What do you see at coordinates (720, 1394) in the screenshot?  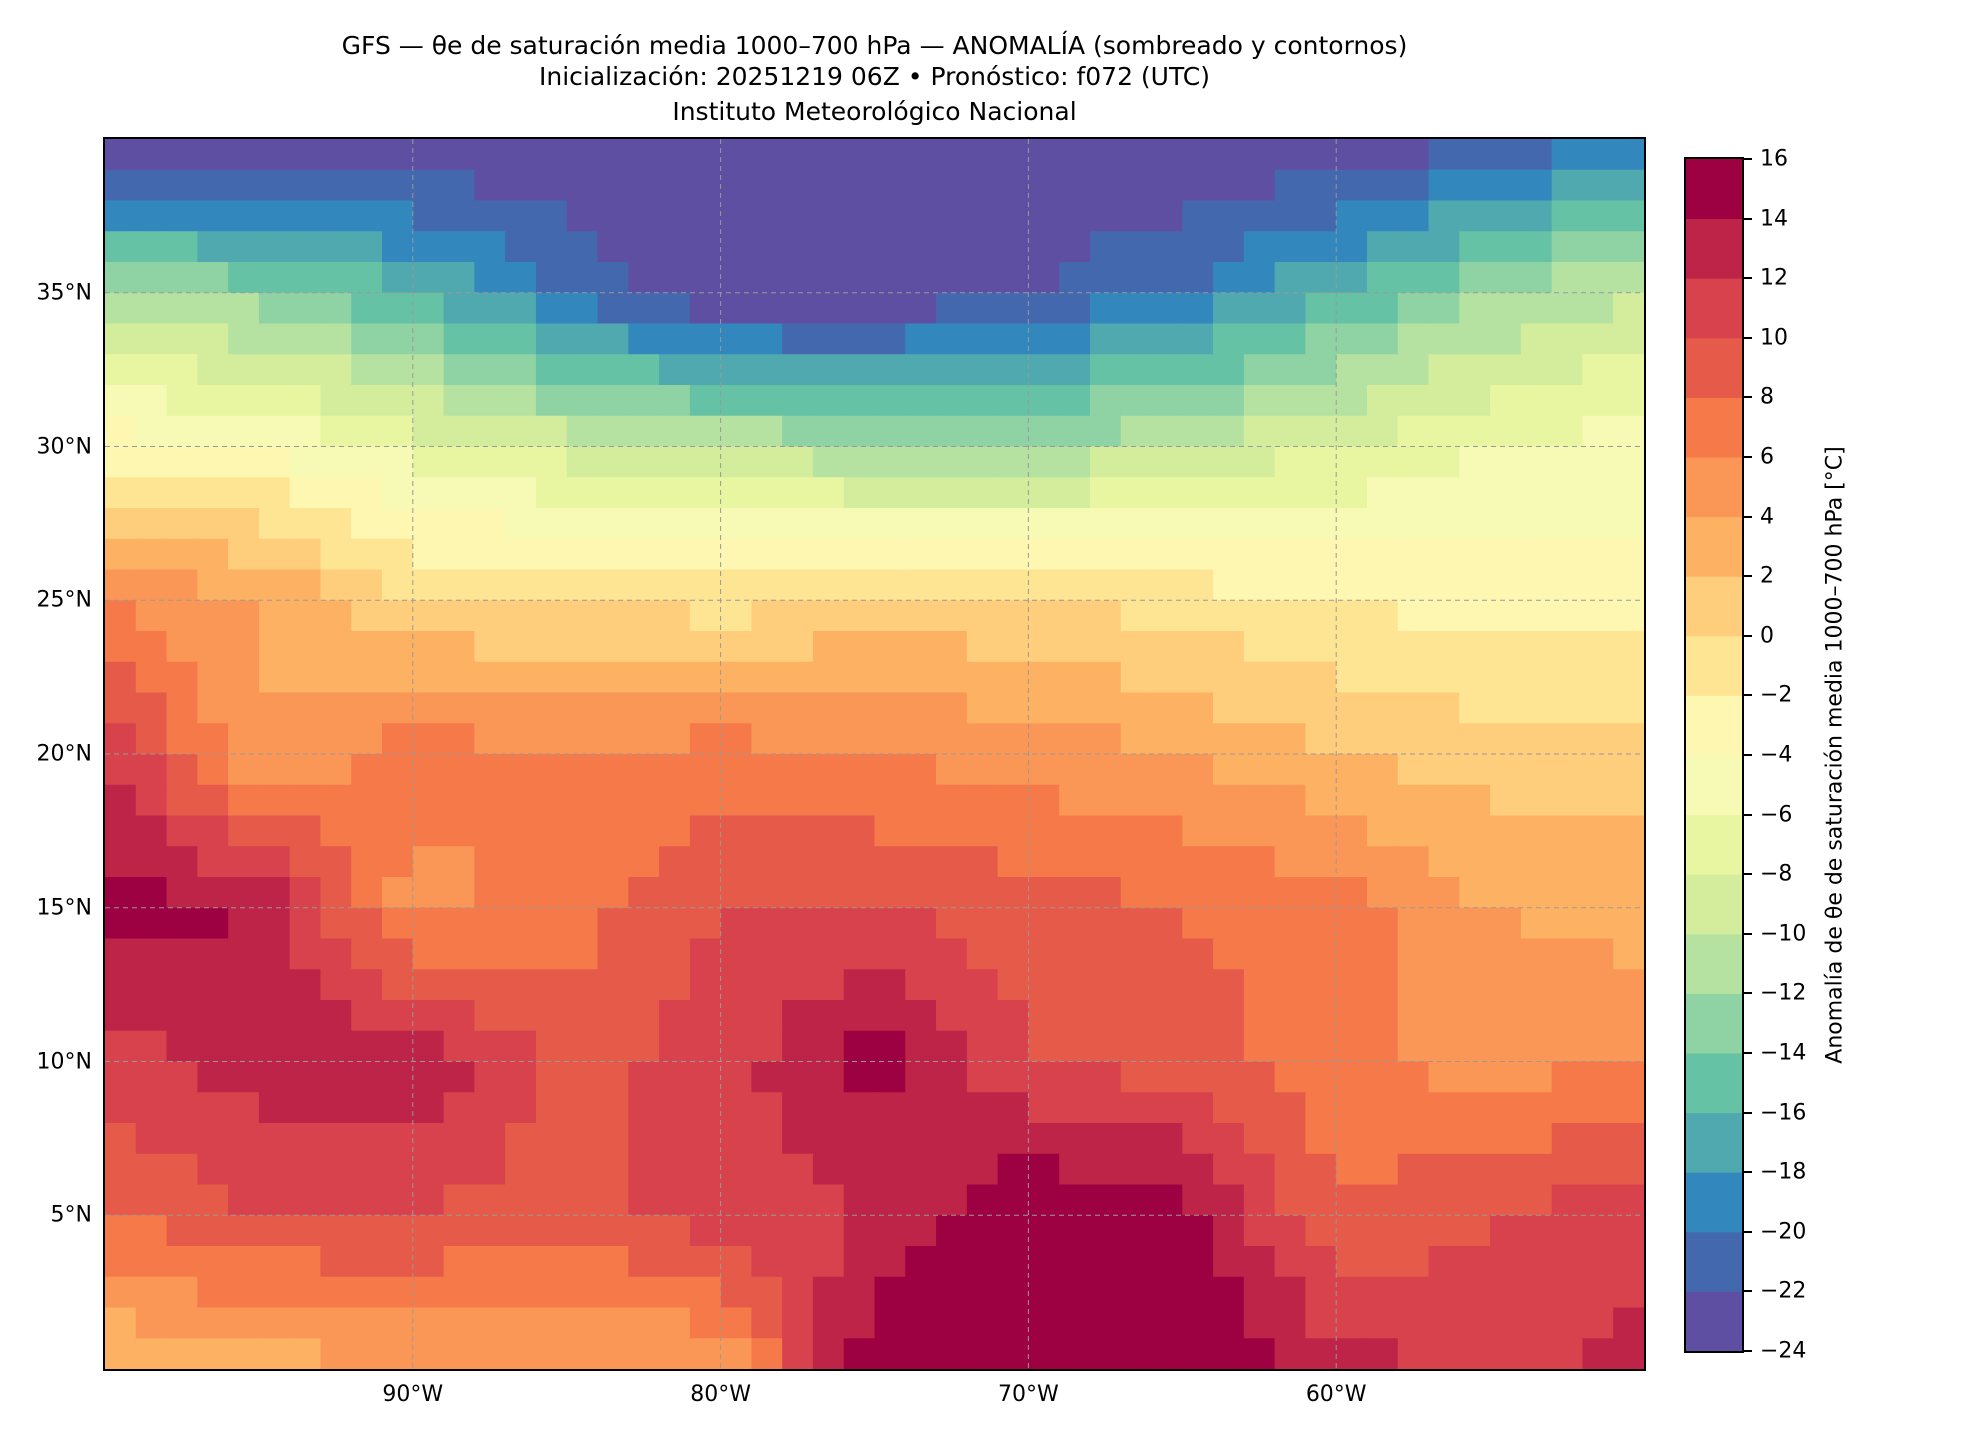 I see `x-tick-label: 80°W` at bounding box center [720, 1394].